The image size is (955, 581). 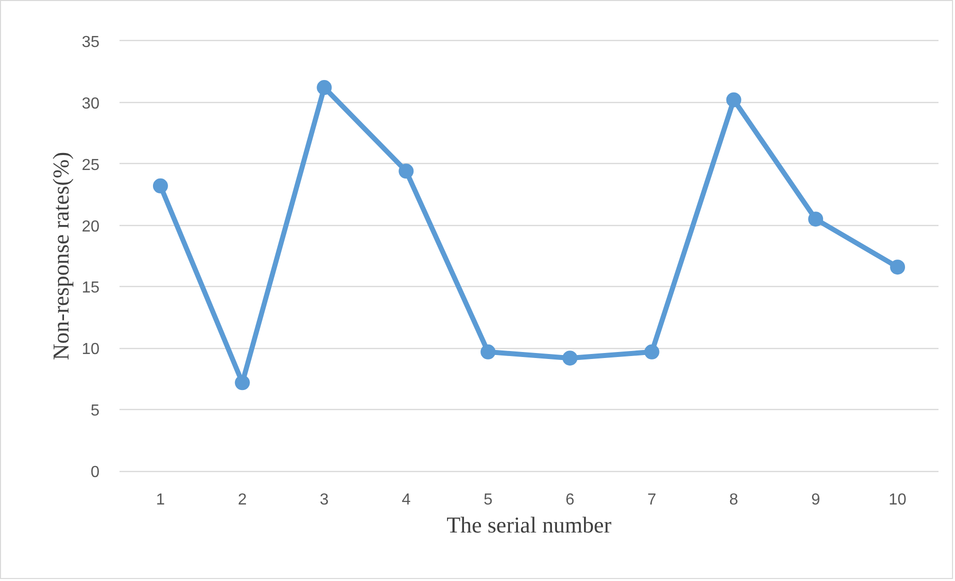 What do you see at coordinates (897, 500) in the screenshot?
I see `x-tick-label: 10` at bounding box center [897, 500].